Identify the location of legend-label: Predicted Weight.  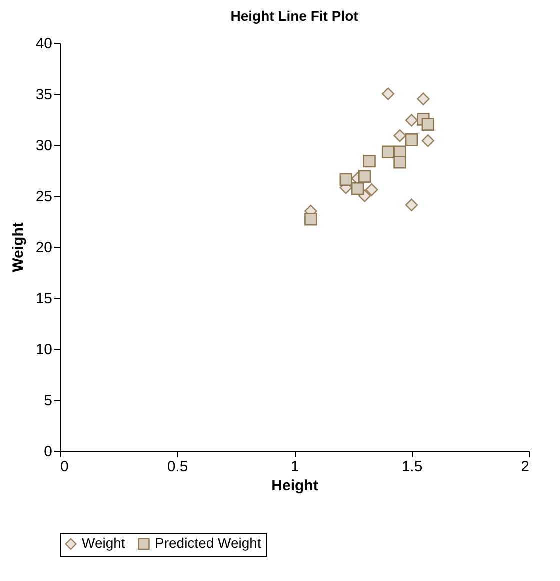
(208, 543).